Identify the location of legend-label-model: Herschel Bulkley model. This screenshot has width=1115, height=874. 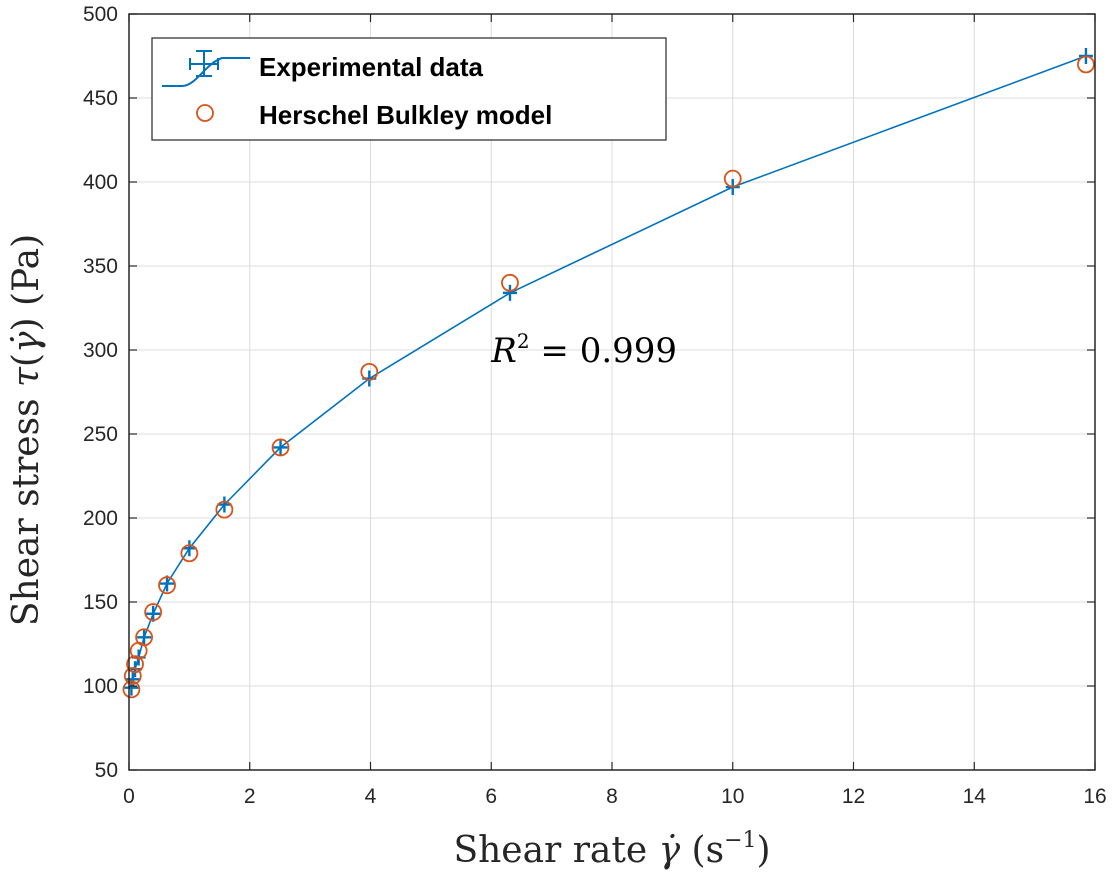
(405, 115).